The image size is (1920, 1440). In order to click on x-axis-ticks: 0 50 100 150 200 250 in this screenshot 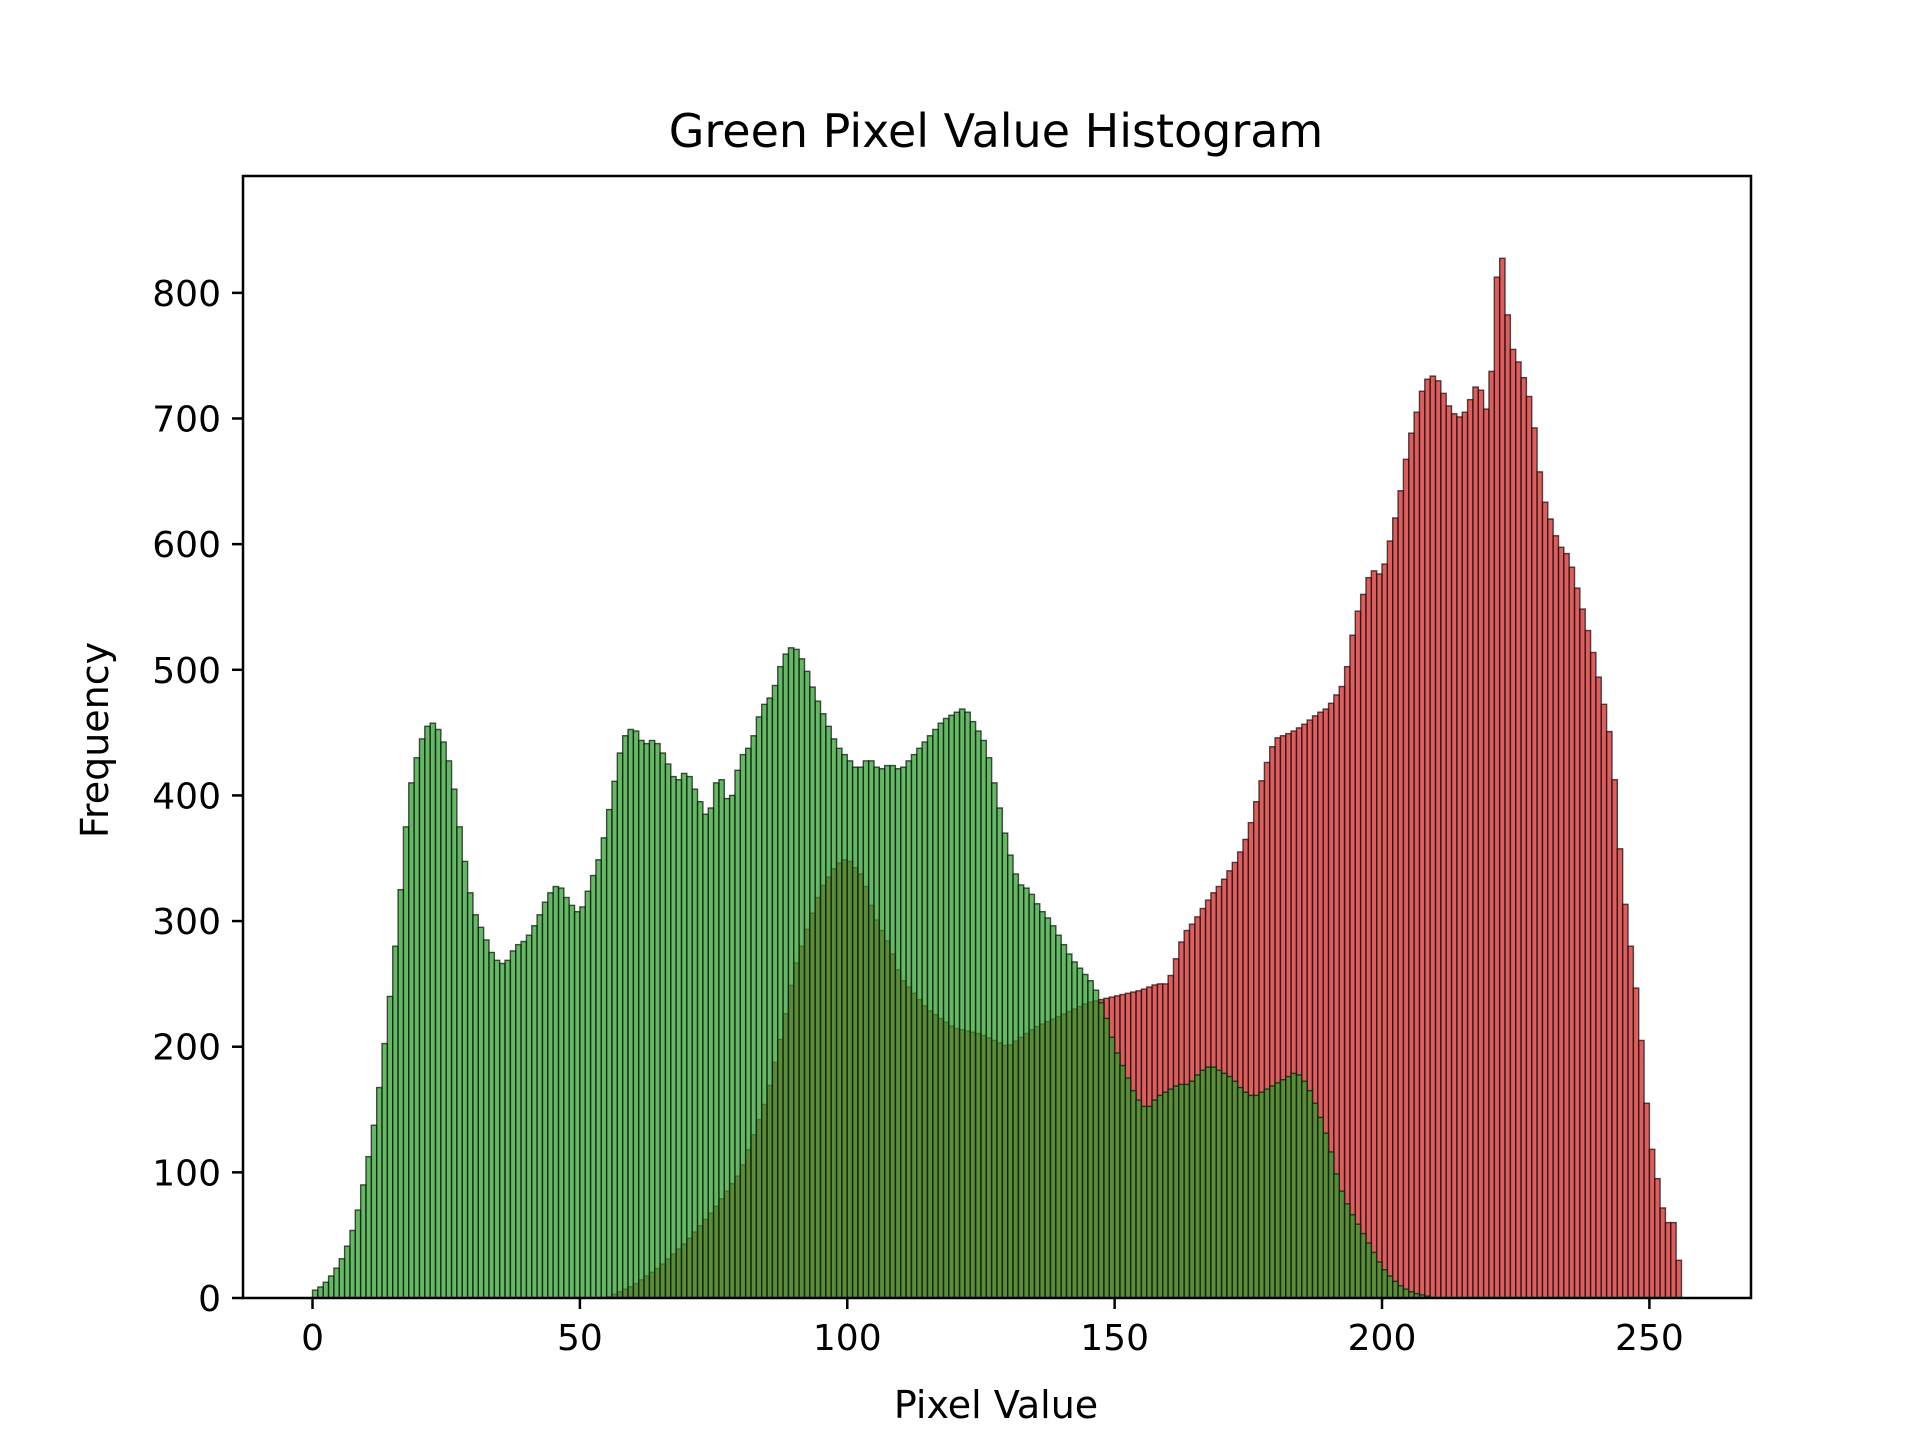, I will do `click(992, 1328)`.